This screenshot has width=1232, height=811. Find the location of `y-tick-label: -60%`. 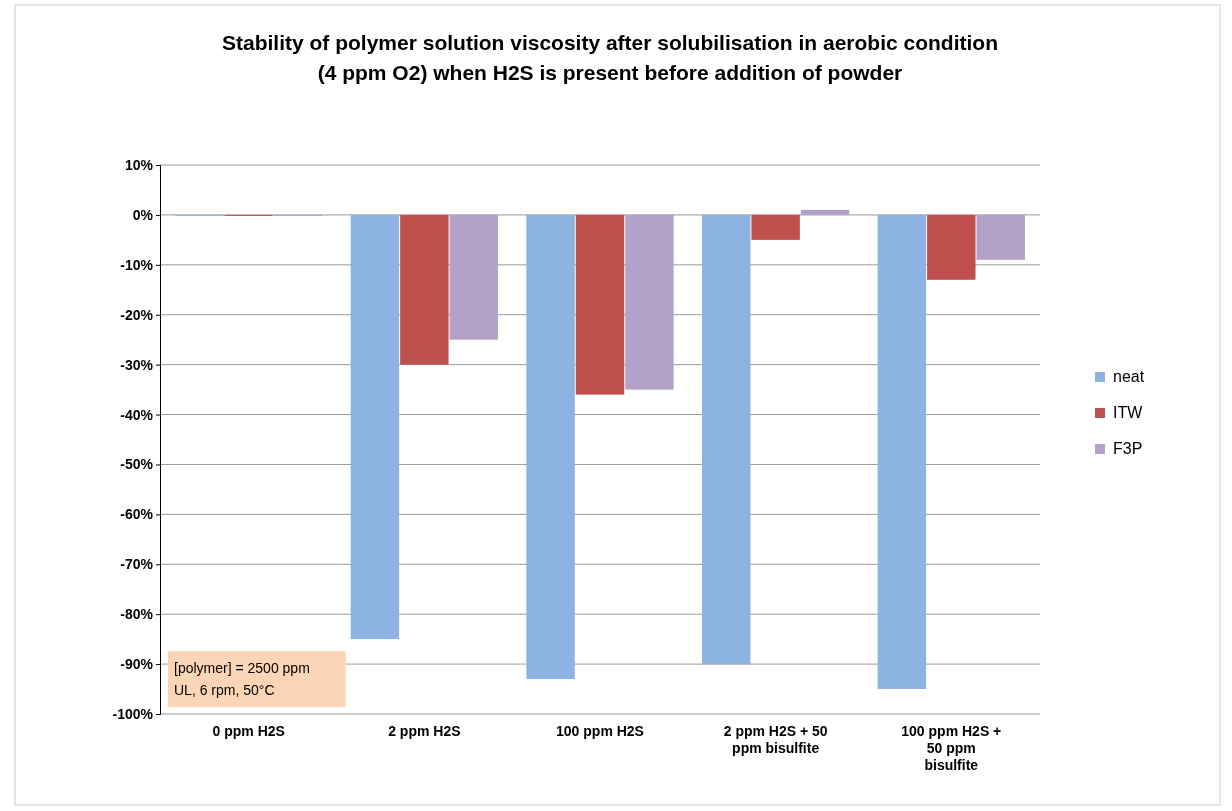

y-tick-label: -60% is located at coordinates (137, 514).